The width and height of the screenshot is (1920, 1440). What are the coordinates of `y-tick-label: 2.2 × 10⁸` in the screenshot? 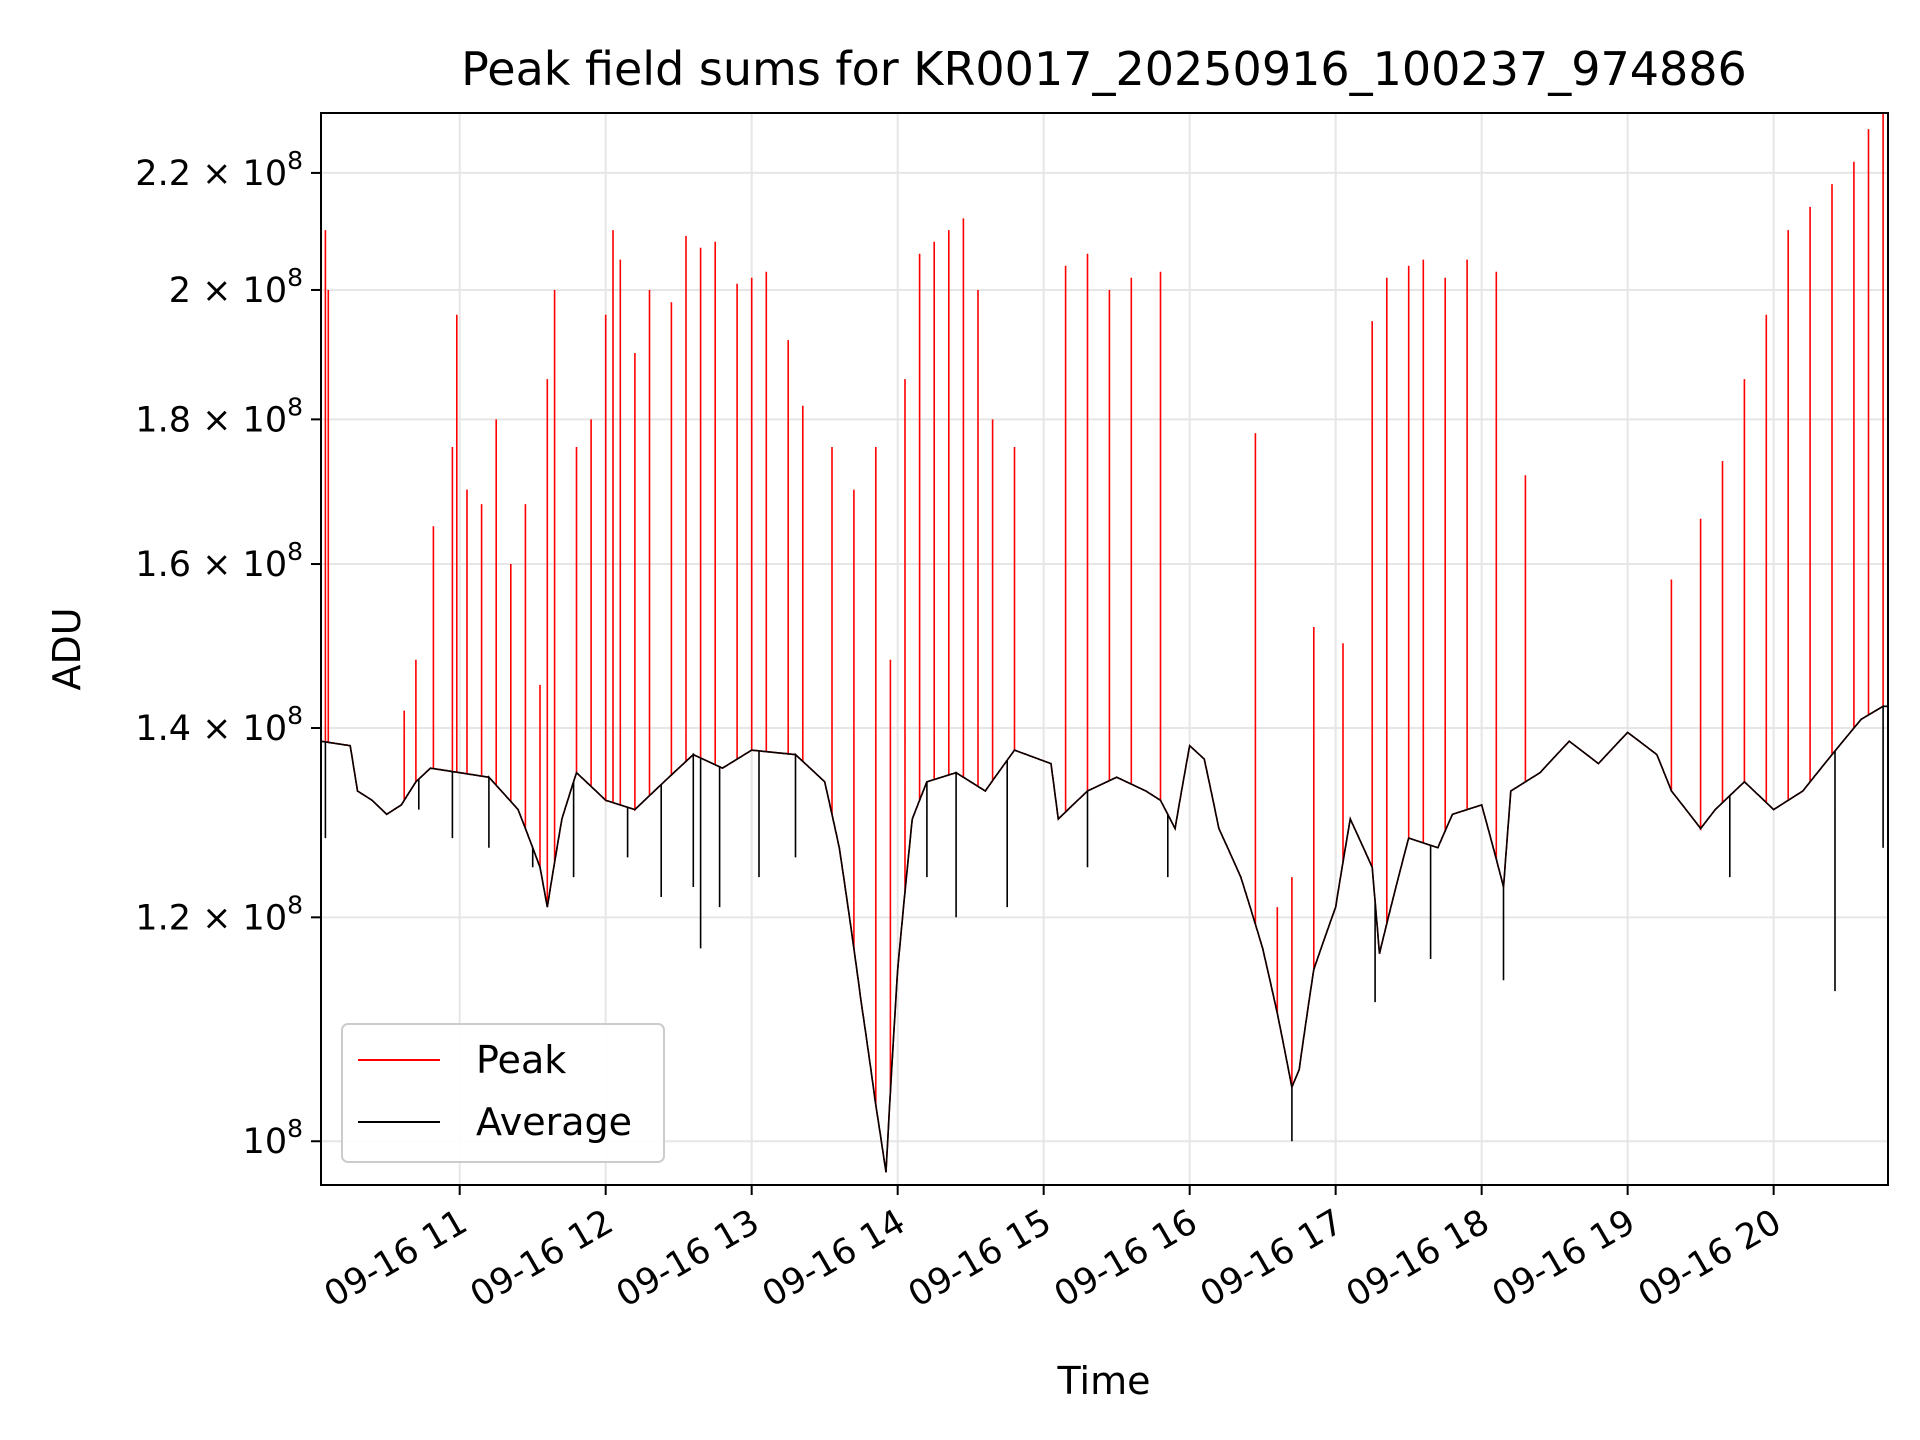 It's located at (219, 170).